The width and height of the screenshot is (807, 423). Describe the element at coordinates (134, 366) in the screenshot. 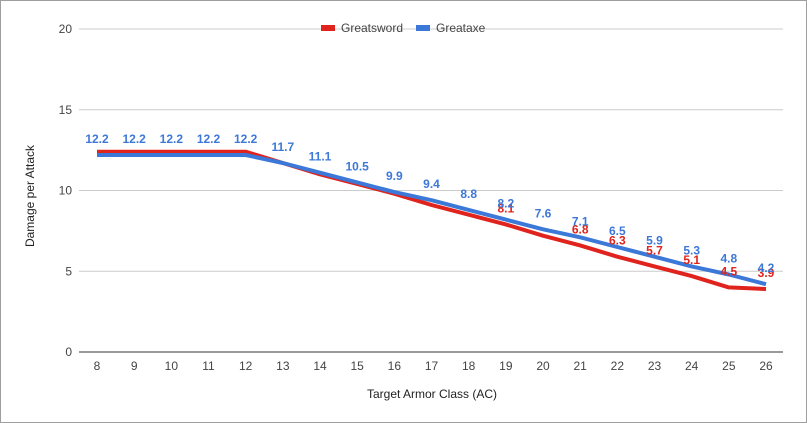

I see `x-tick-label: 9` at that location.